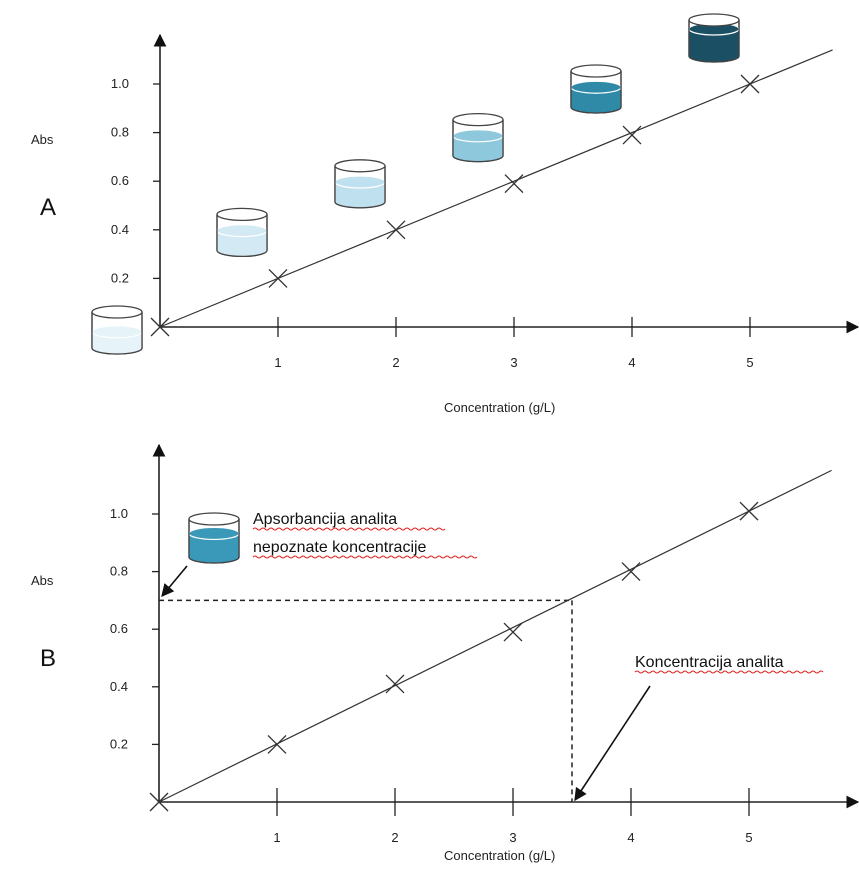 The height and width of the screenshot is (890, 859). I want to click on panel-b-x-axis-label: Concentration (g/L), so click(499, 855).